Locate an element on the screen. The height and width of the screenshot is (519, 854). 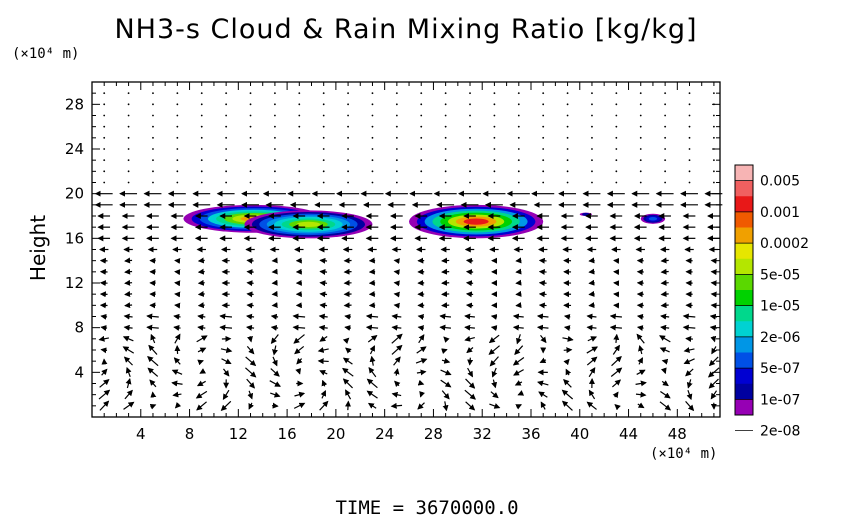
colorbar-label-6: 5e-07 is located at coordinates (780, 369).